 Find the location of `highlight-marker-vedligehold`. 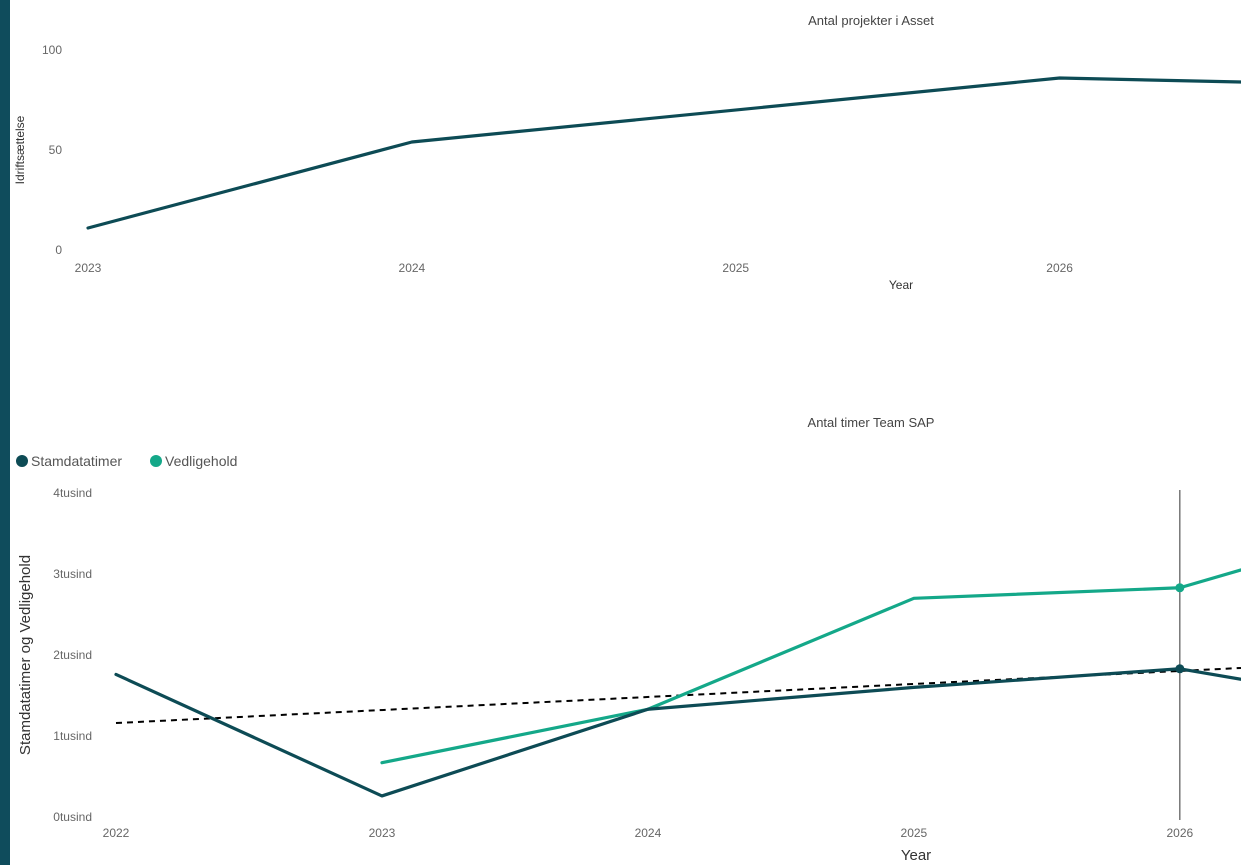

highlight-marker-vedligehold is located at coordinates (1180, 588).